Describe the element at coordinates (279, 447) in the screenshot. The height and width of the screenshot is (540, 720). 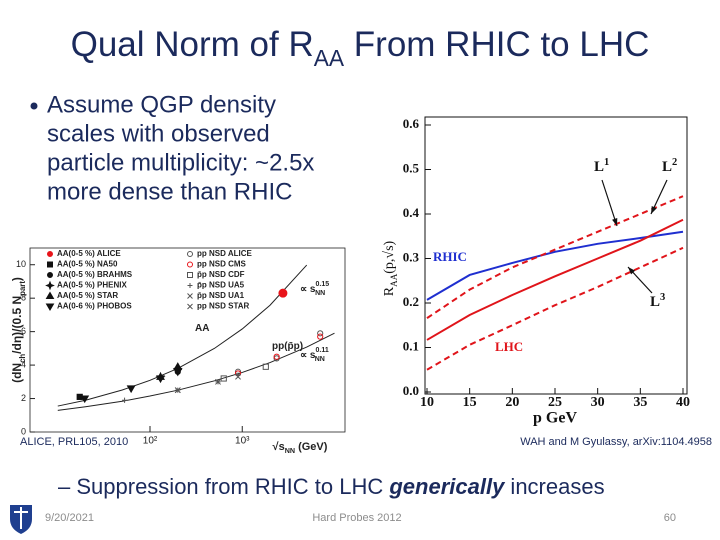
I see `text-part: √s` at that location.